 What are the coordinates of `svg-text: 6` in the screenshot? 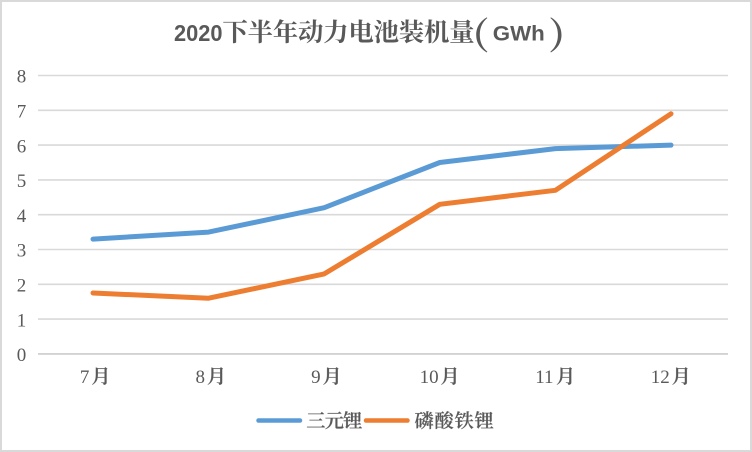 It's located at (22, 146).